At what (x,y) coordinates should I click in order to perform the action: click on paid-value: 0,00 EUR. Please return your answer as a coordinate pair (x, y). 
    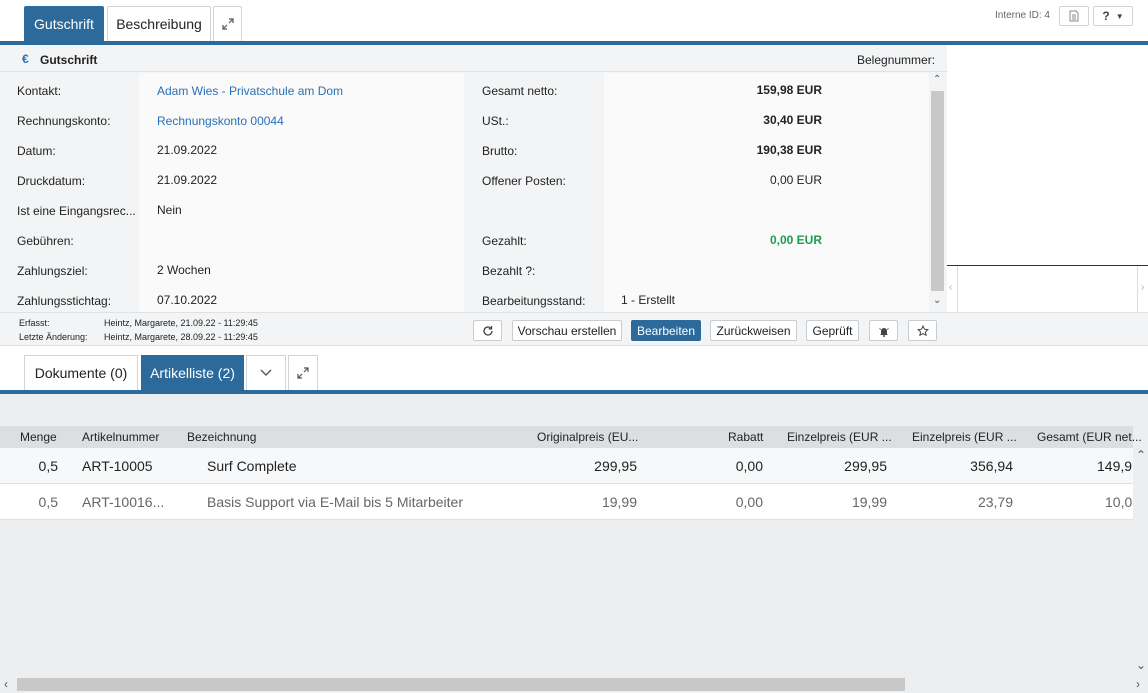
    Looking at the image, I should click on (795, 240).